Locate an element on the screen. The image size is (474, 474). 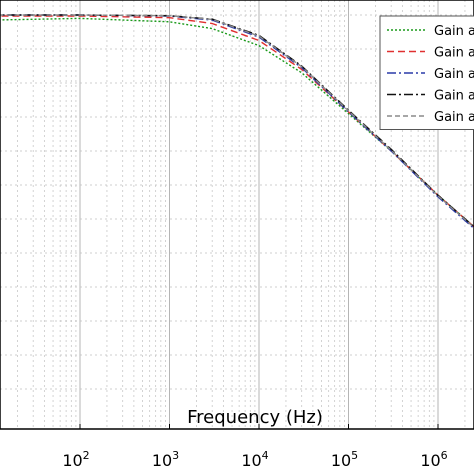
x-axis-title: Frequency (Hz) is located at coordinates (255, 417).